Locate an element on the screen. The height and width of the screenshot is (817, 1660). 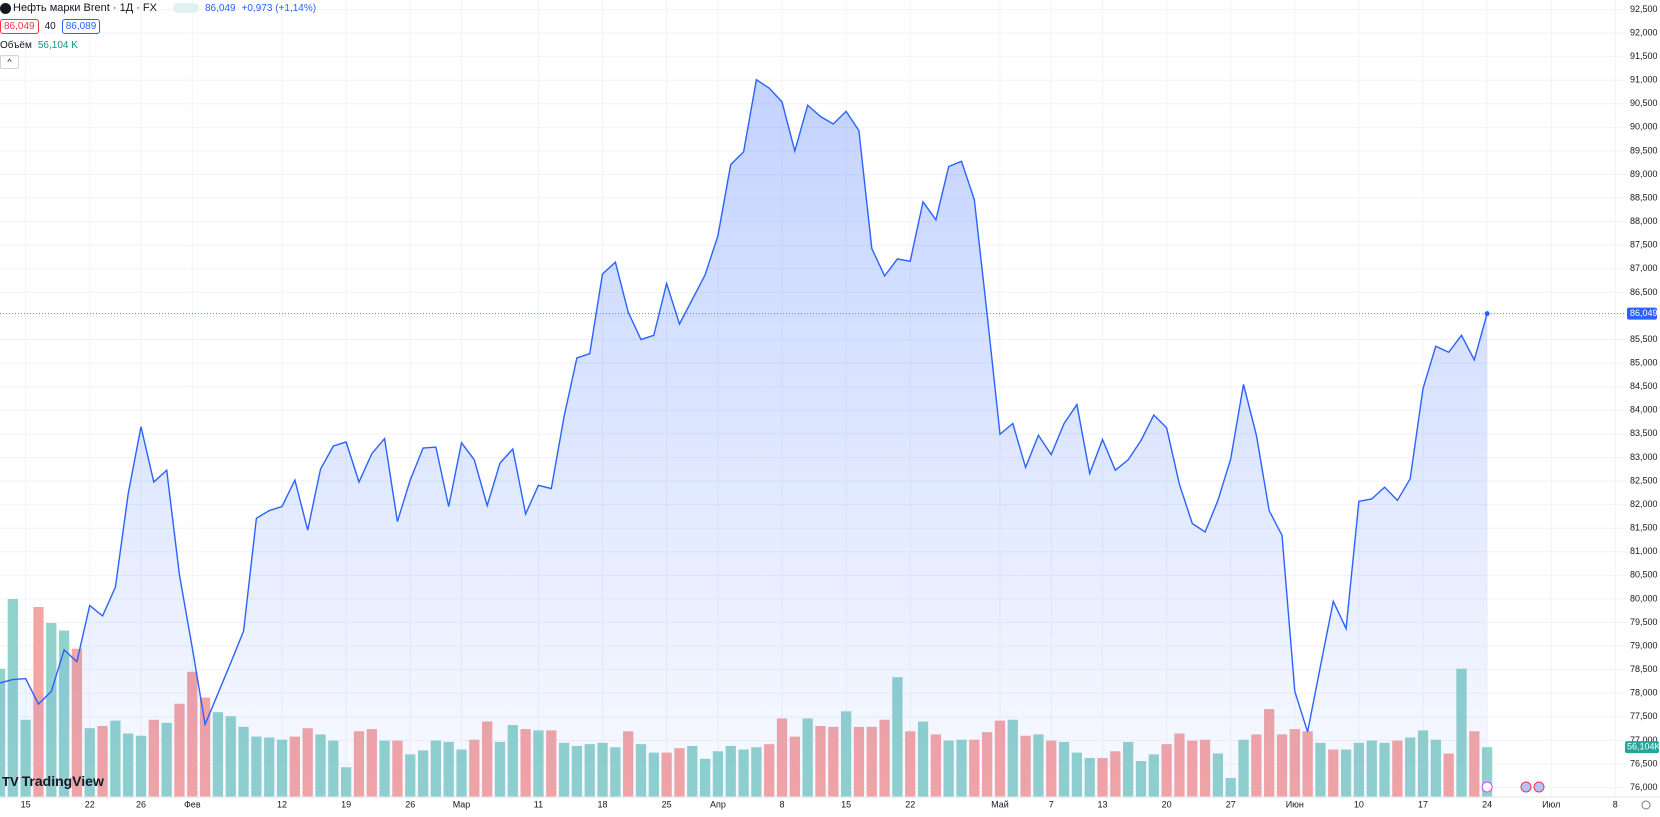
y-tick-label: 87,500 is located at coordinates (1644, 245).